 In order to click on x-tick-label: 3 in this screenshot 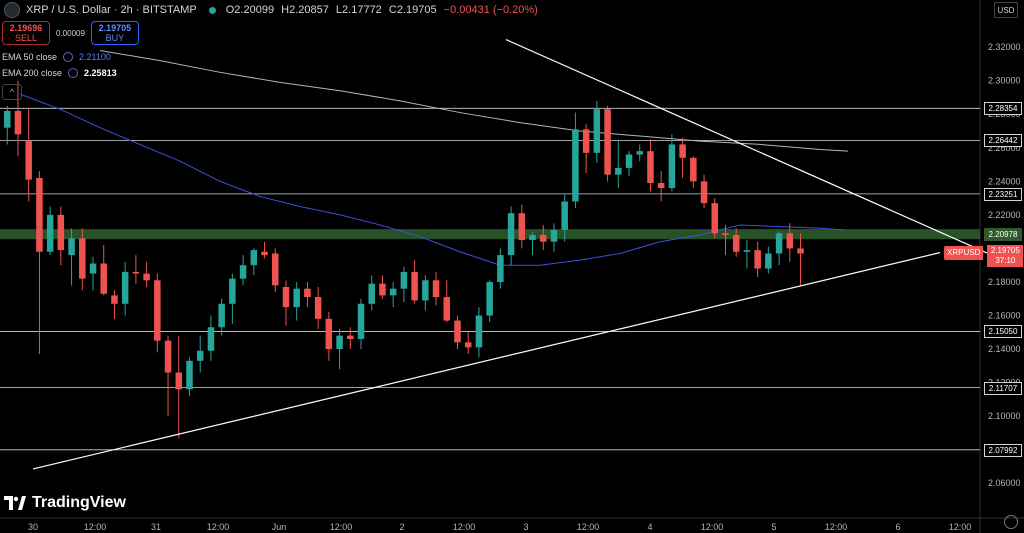, I will do `click(525, 527)`.